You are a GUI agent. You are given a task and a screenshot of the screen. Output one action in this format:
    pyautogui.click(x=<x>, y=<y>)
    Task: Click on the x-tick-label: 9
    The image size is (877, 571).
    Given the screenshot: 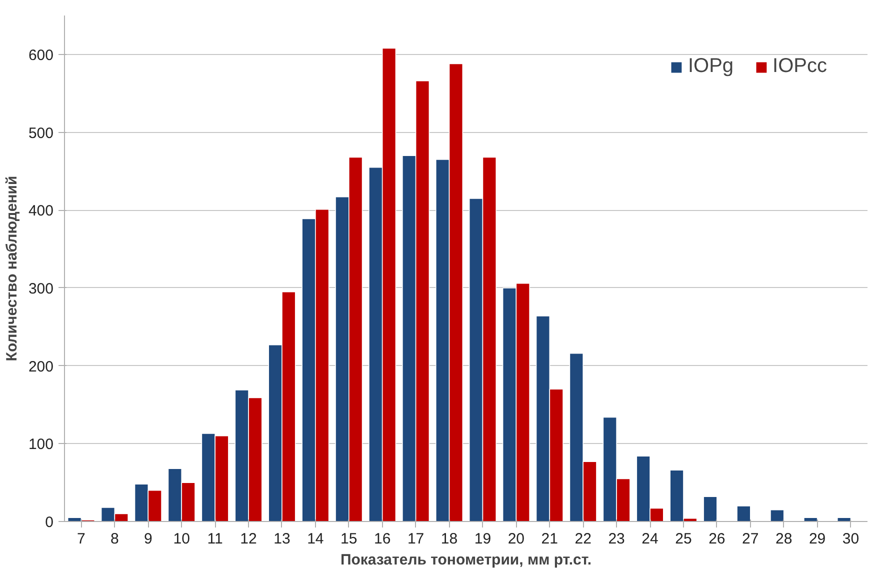 What is the action you would take?
    pyautogui.click(x=148, y=539)
    